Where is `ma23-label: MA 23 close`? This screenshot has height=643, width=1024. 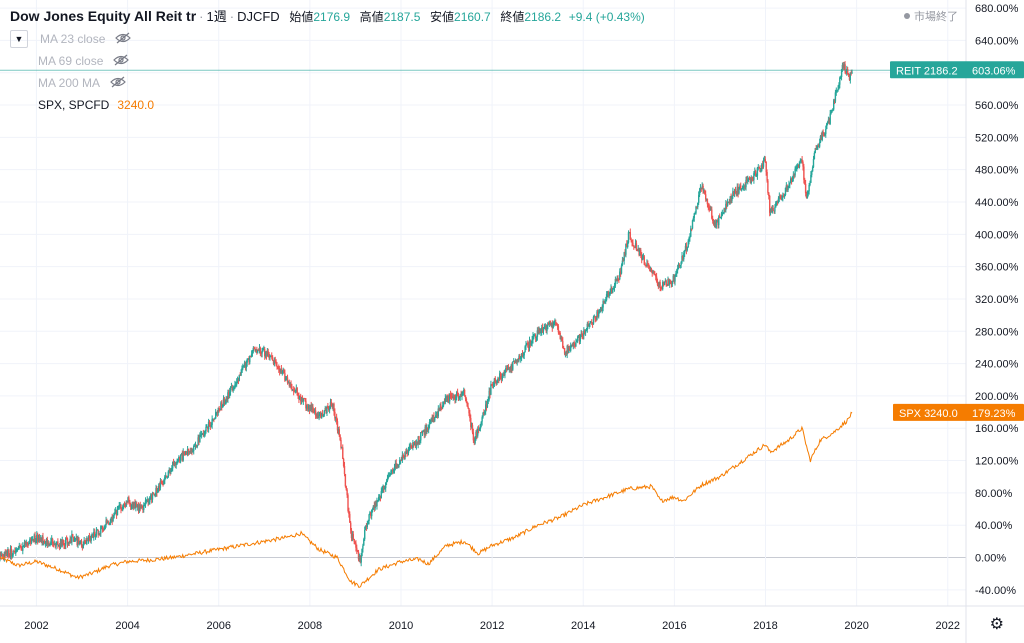 ma23-label: MA 23 close is located at coordinates (73, 39).